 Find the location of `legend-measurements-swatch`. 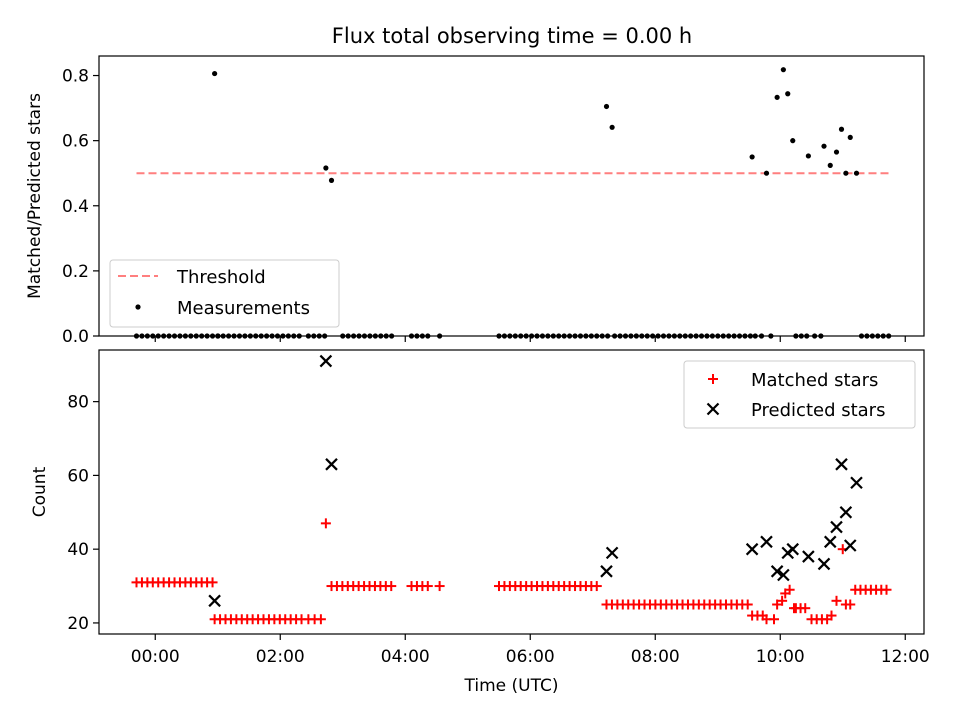

legend-measurements-swatch is located at coordinates (138, 307).